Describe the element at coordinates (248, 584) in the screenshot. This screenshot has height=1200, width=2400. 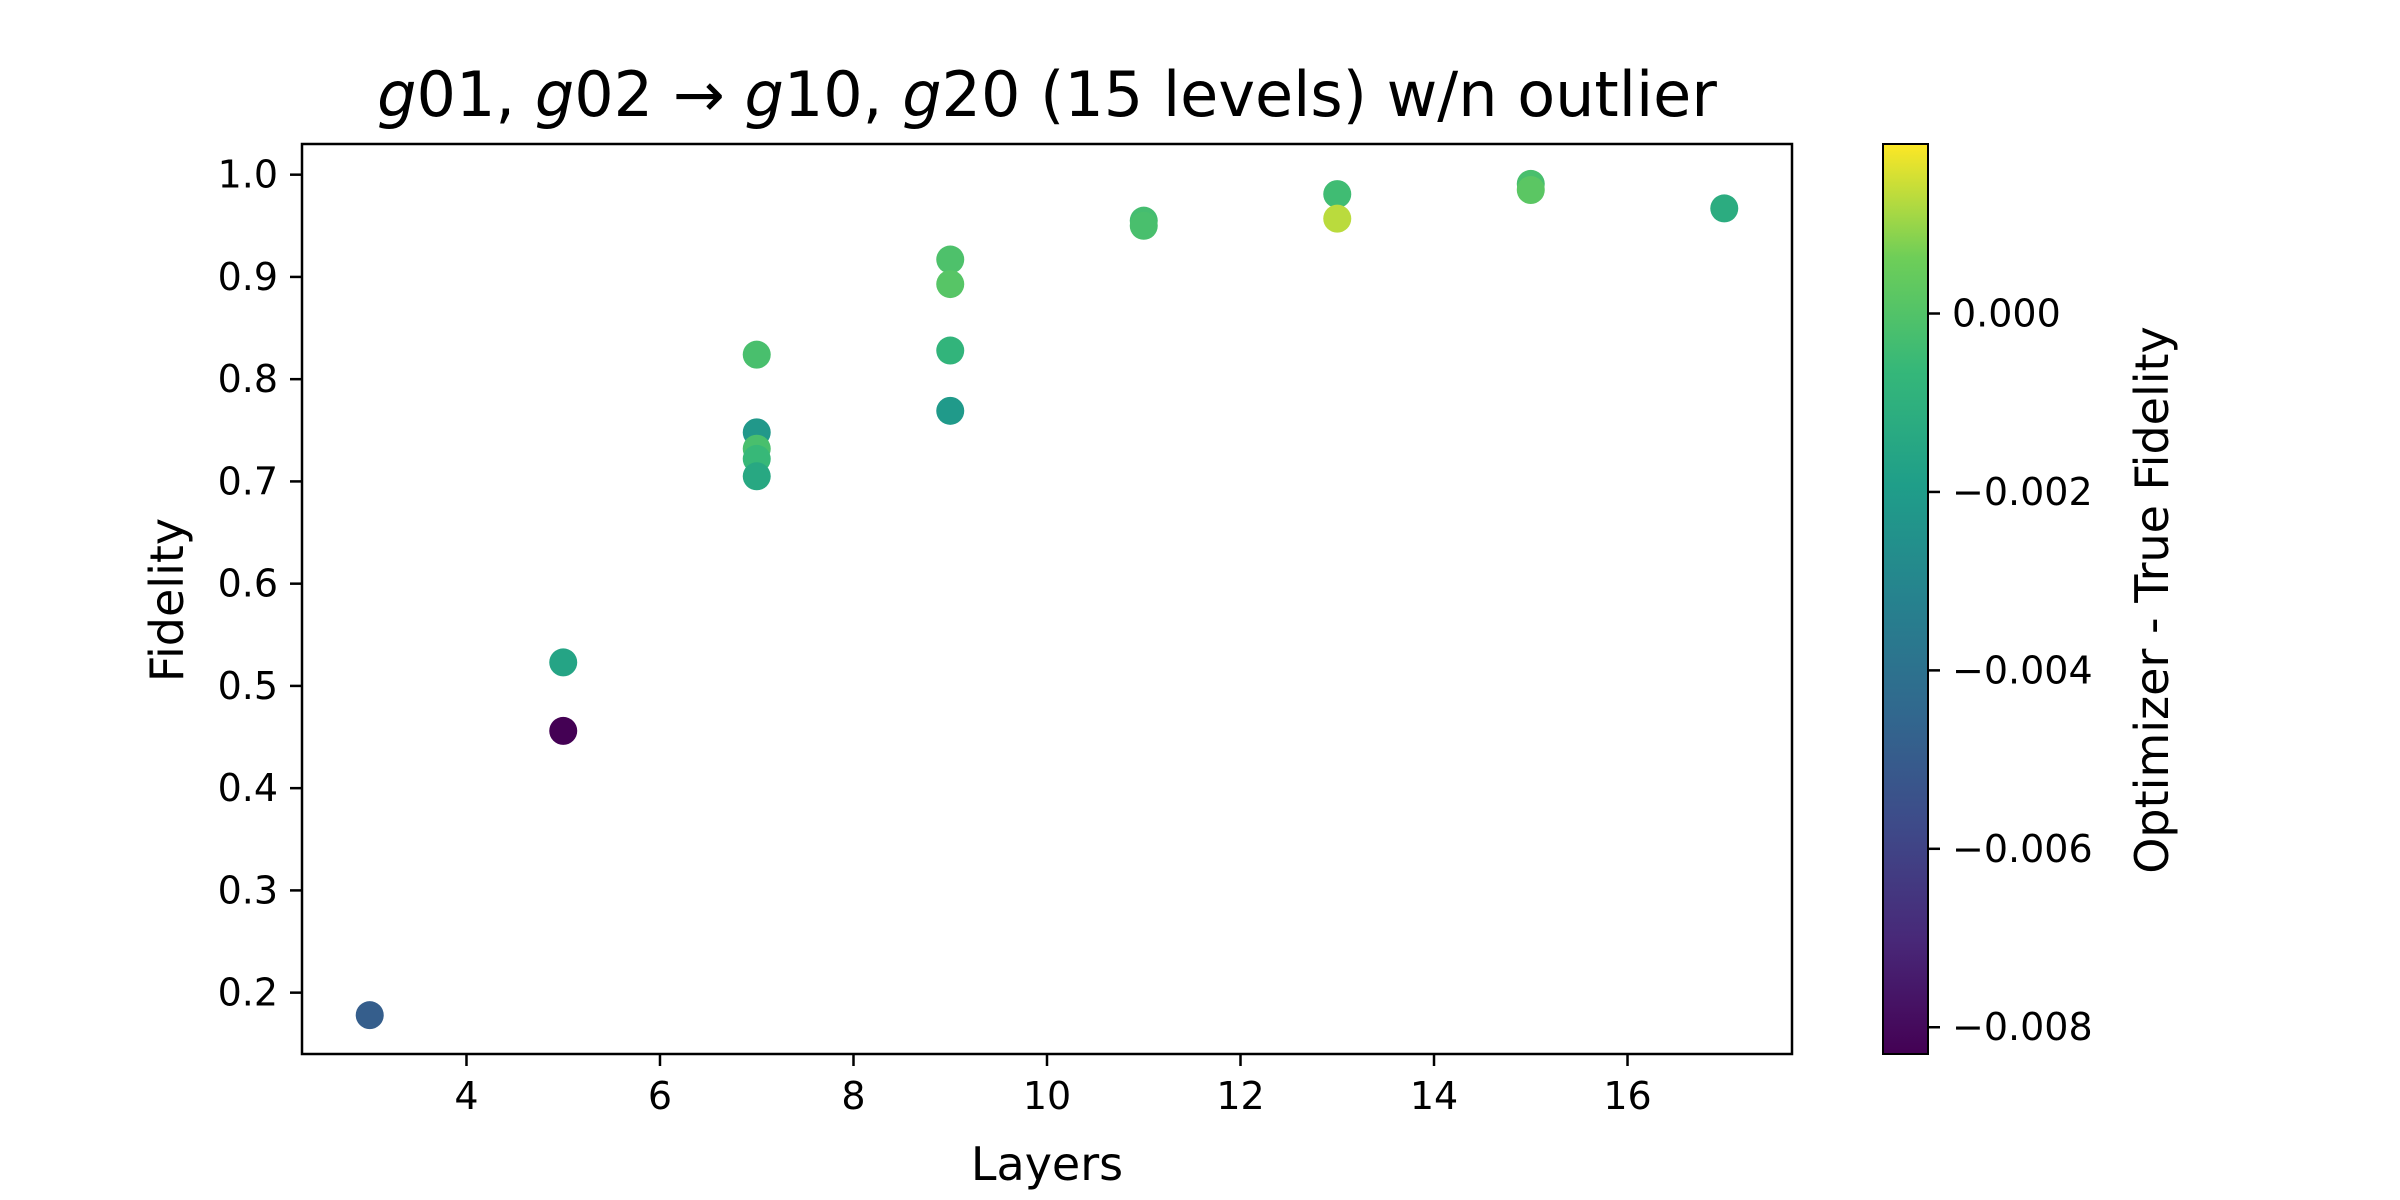
I see `y-tick-label: 0.6` at that location.